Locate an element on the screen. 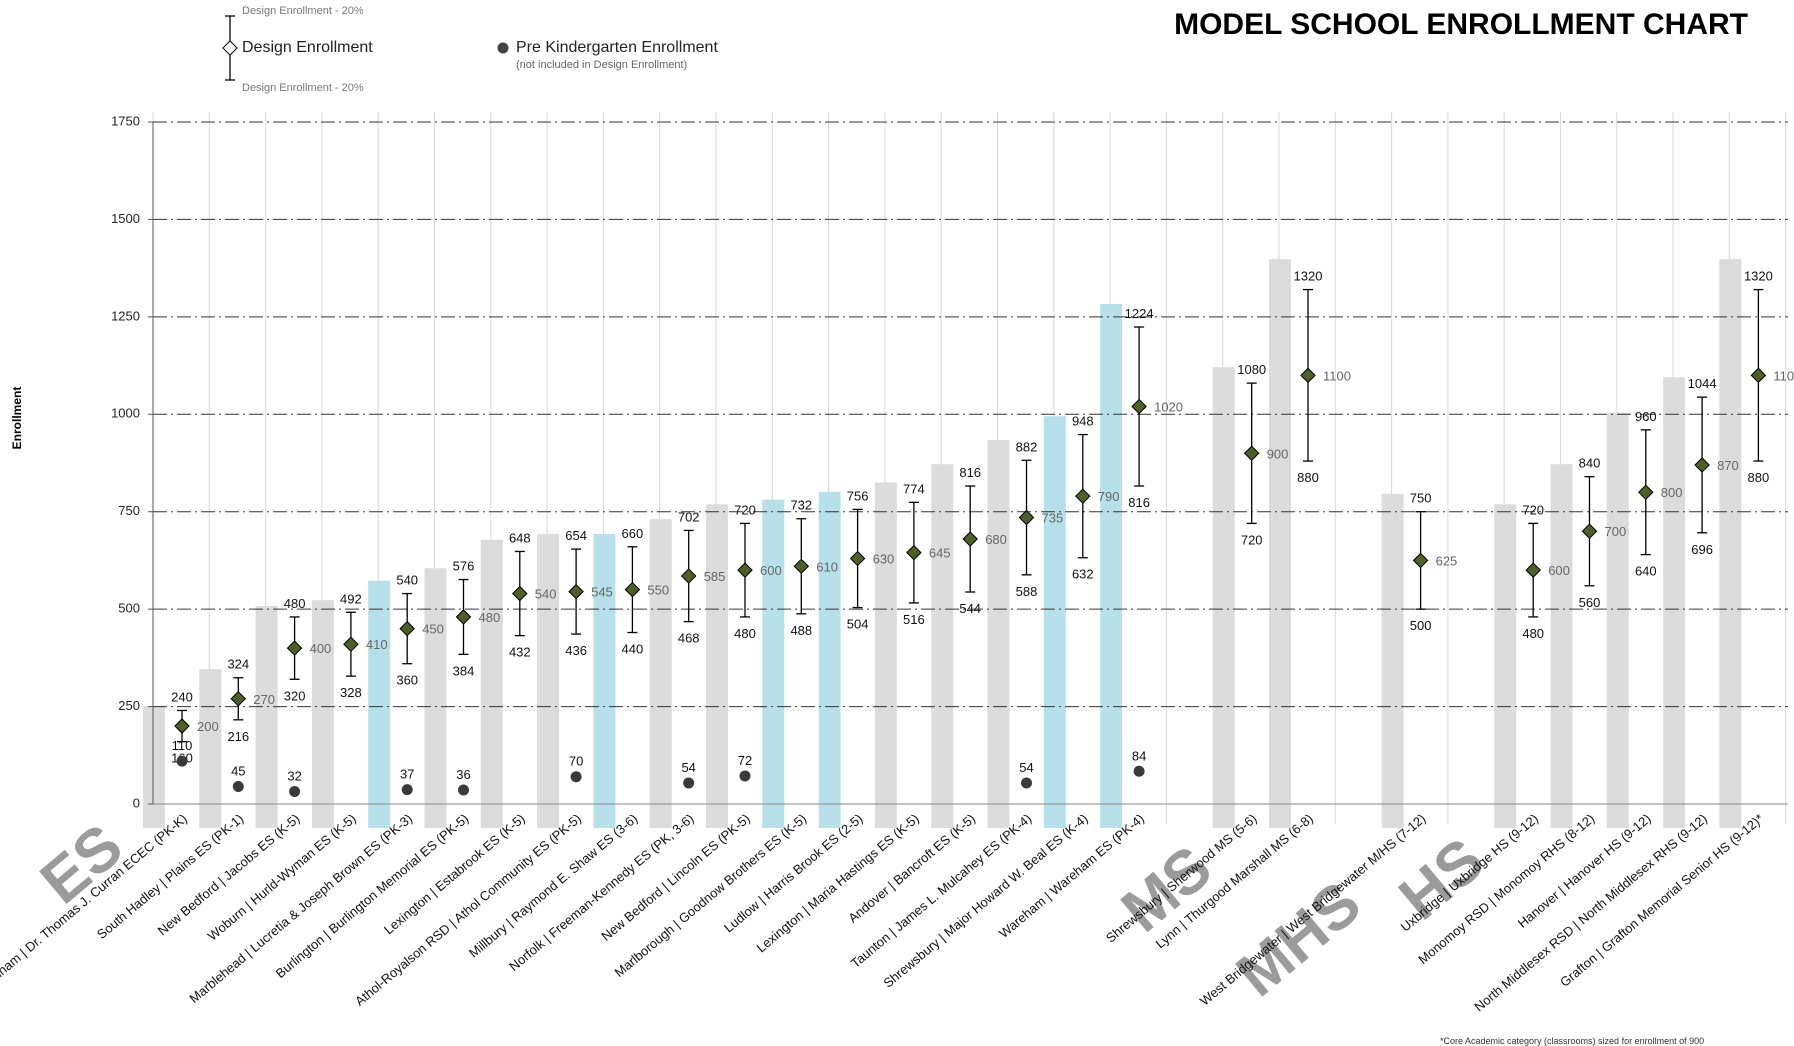  design-label: 550 is located at coordinates (658, 590).